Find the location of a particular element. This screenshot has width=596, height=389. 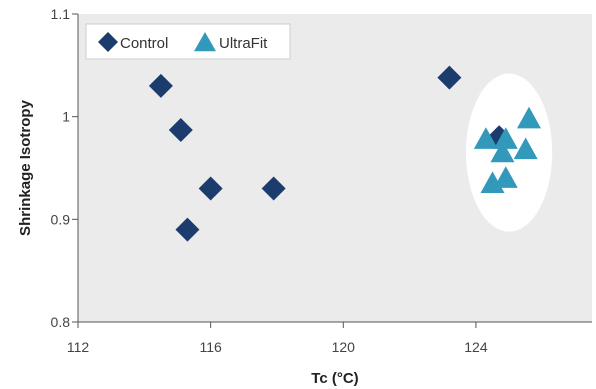

y-tick-label: 1 is located at coordinates (66, 117).